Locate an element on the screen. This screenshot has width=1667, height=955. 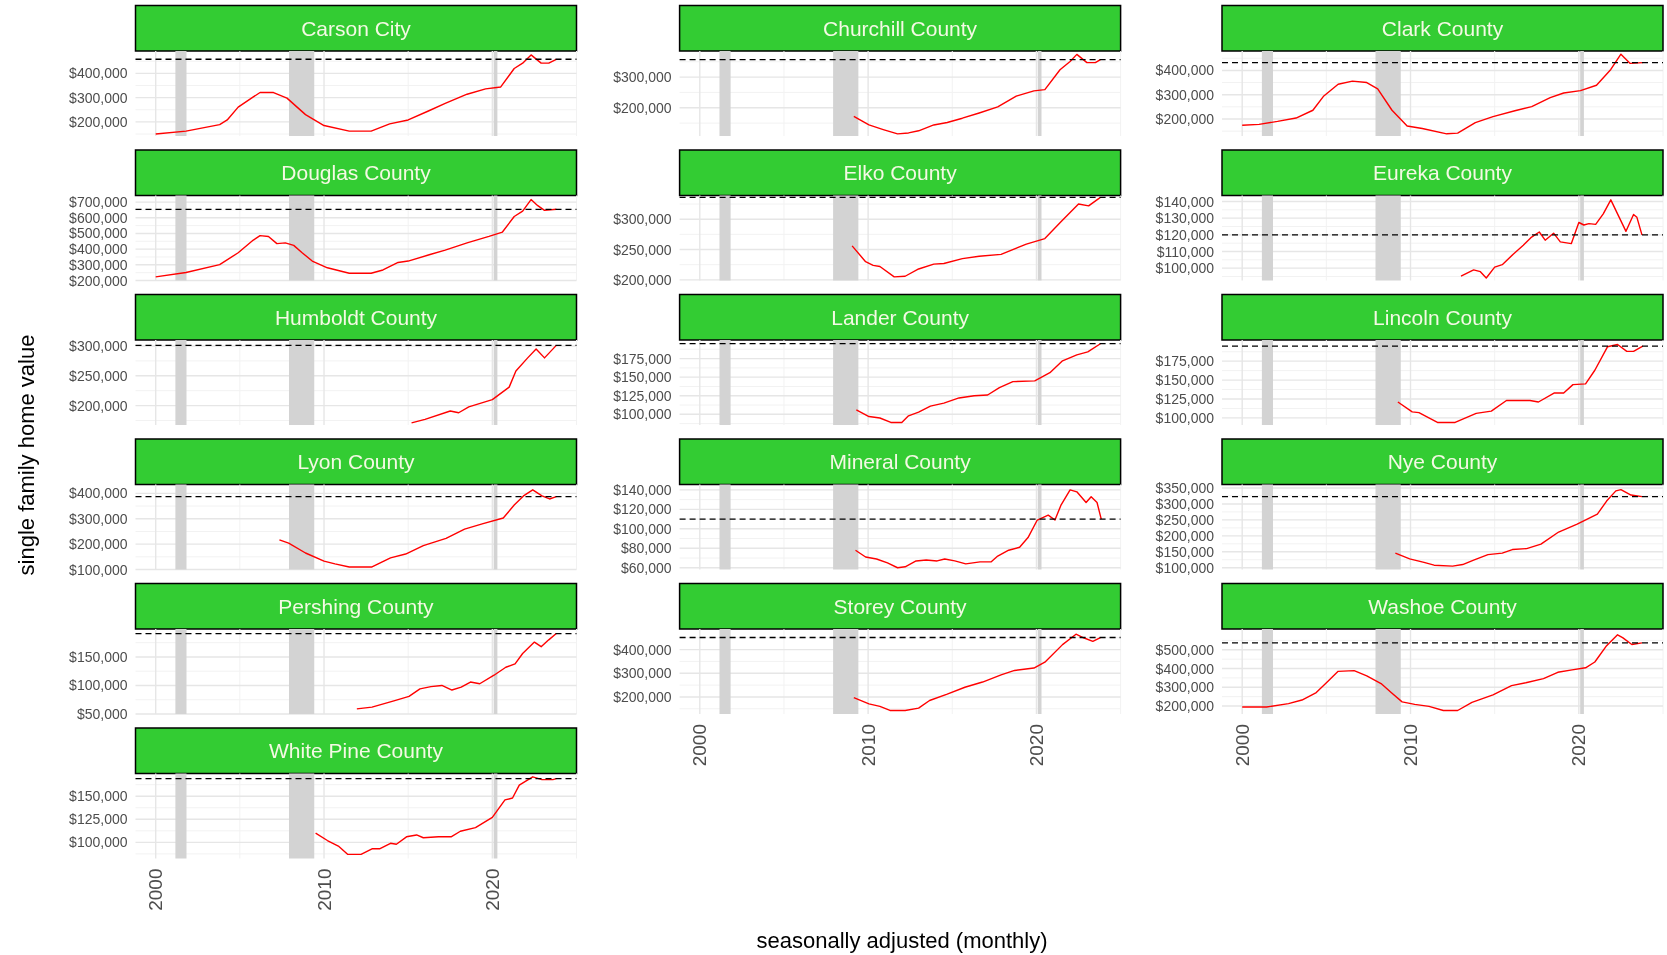
chart-title: Elko County is located at coordinates (900, 173).